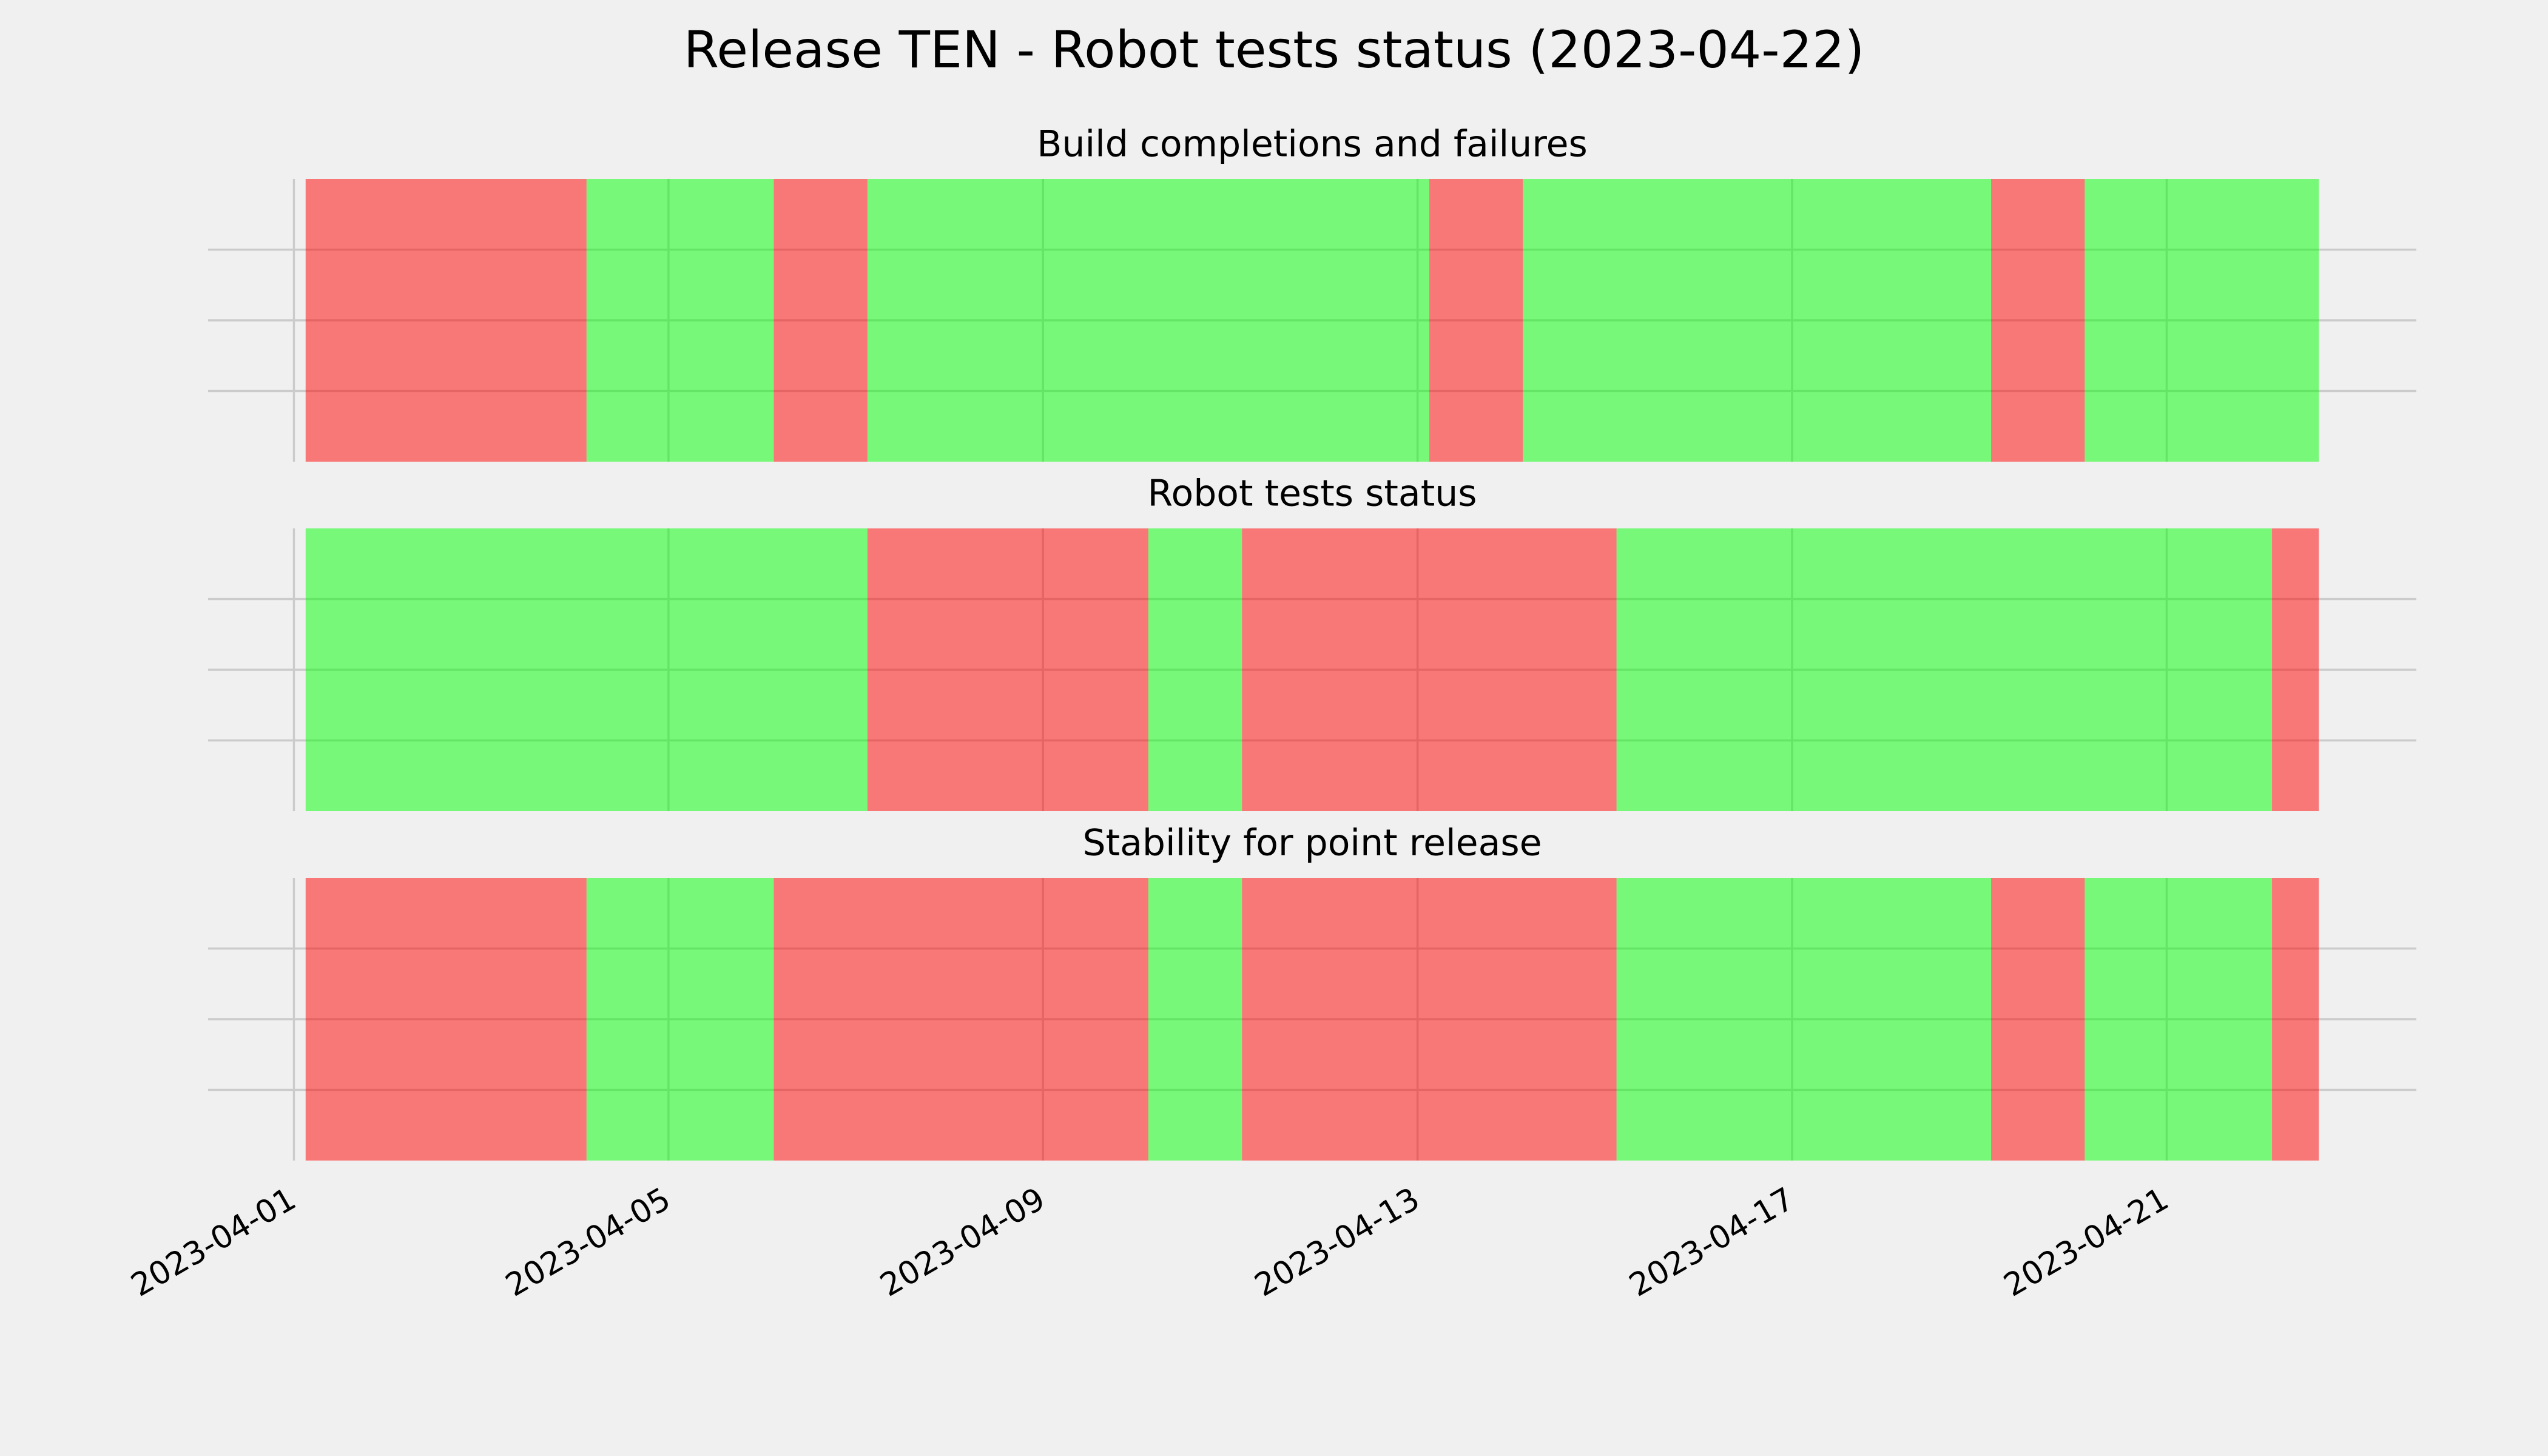 The height and width of the screenshot is (1456, 2548). I want to click on subplot-title: Robot tests status, so click(1312, 494).